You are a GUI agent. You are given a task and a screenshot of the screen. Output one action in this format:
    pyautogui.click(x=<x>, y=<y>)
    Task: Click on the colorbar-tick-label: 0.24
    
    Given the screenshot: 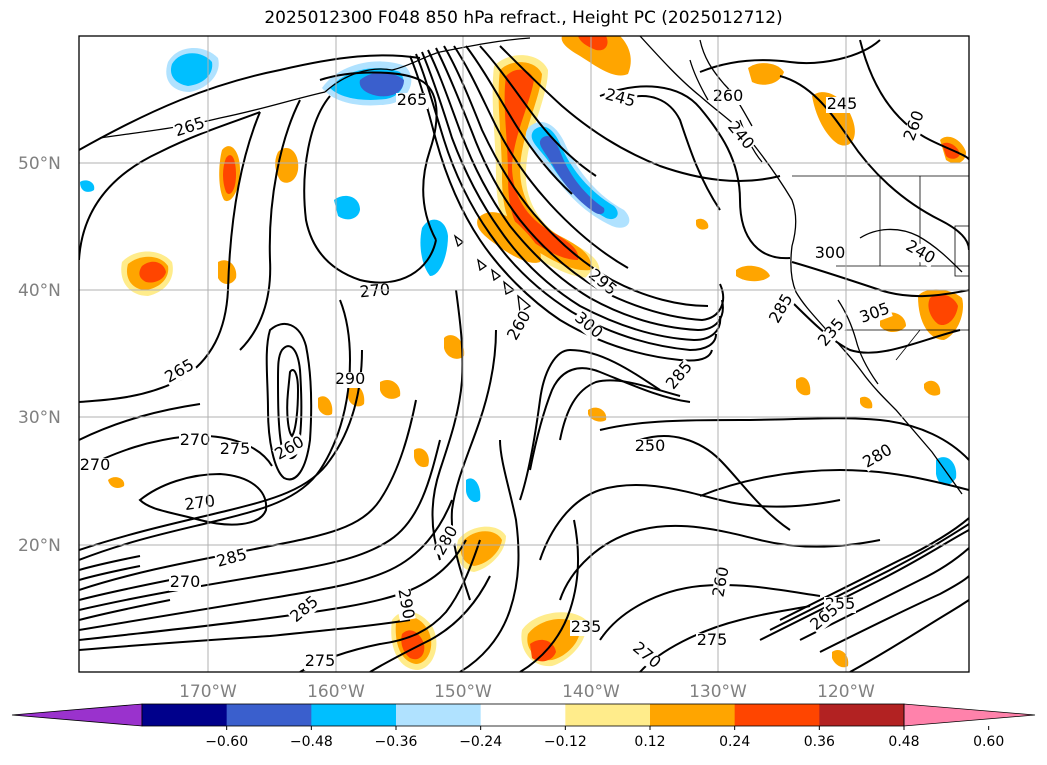 What is the action you would take?
    pyautogui.click(x=734, y=742)
    